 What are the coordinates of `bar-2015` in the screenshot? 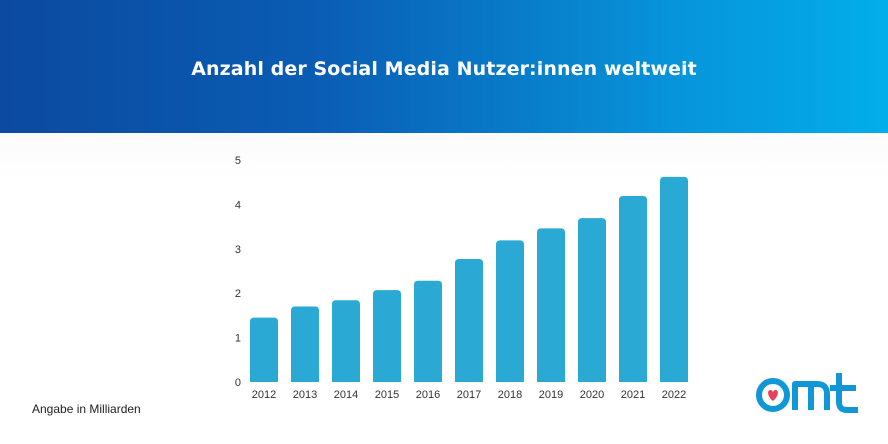 It's located at (387, 336).